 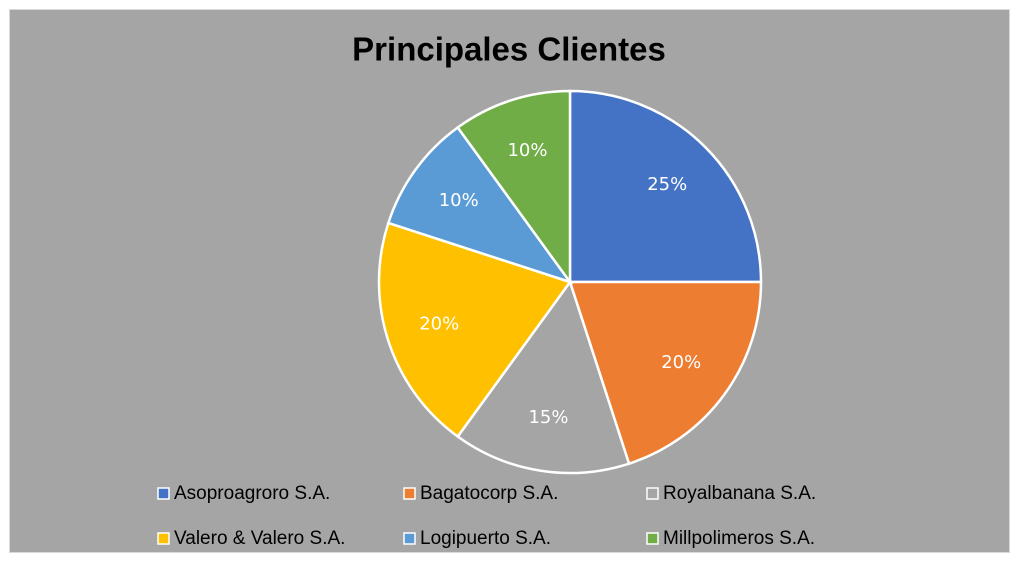 I want to click on legend-label: Royalbanana S.A., so click(x=739, y=493).